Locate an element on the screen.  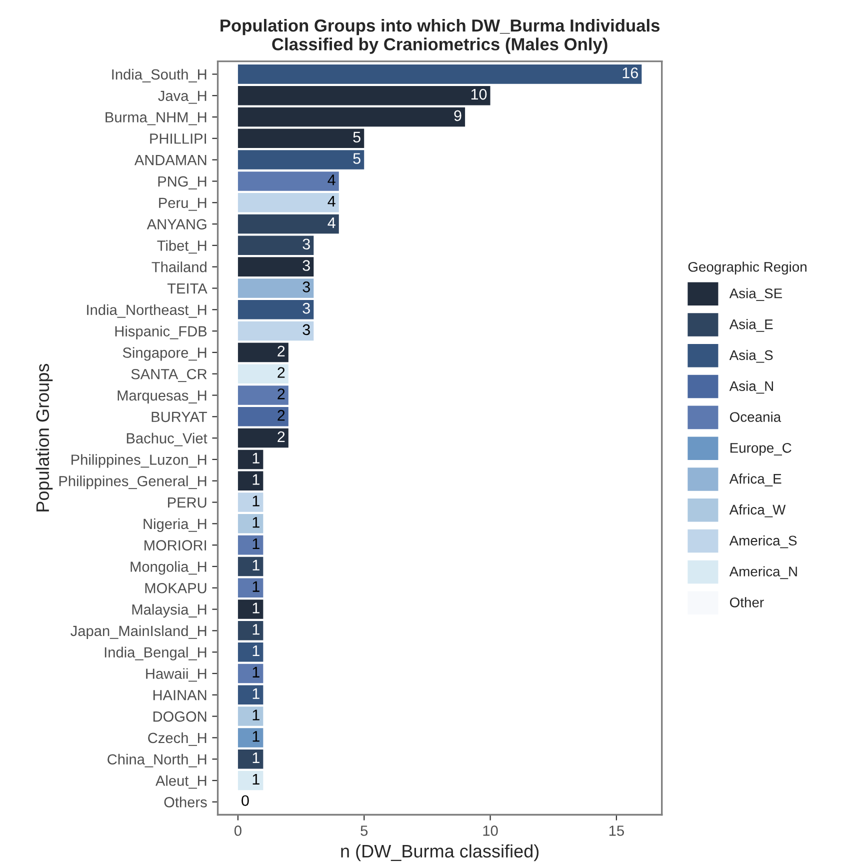
legend-label: Oceania is located at coordinates (756, 417).